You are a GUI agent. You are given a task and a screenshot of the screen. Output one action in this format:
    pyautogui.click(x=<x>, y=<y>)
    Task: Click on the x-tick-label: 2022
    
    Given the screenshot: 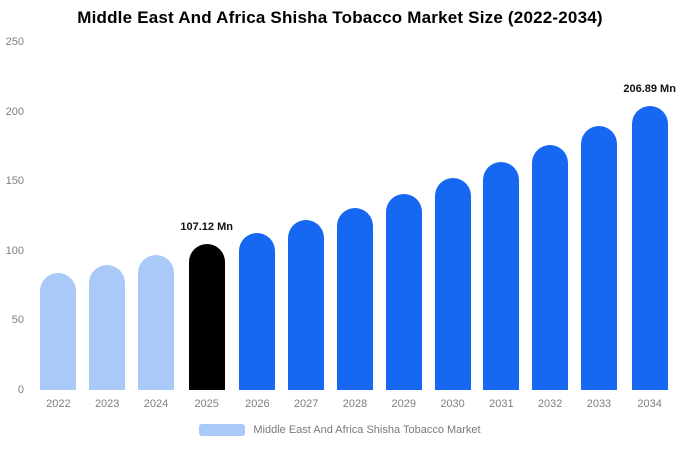 What is the action you would take?
    pyautogui.click(x=58, y=404)
    